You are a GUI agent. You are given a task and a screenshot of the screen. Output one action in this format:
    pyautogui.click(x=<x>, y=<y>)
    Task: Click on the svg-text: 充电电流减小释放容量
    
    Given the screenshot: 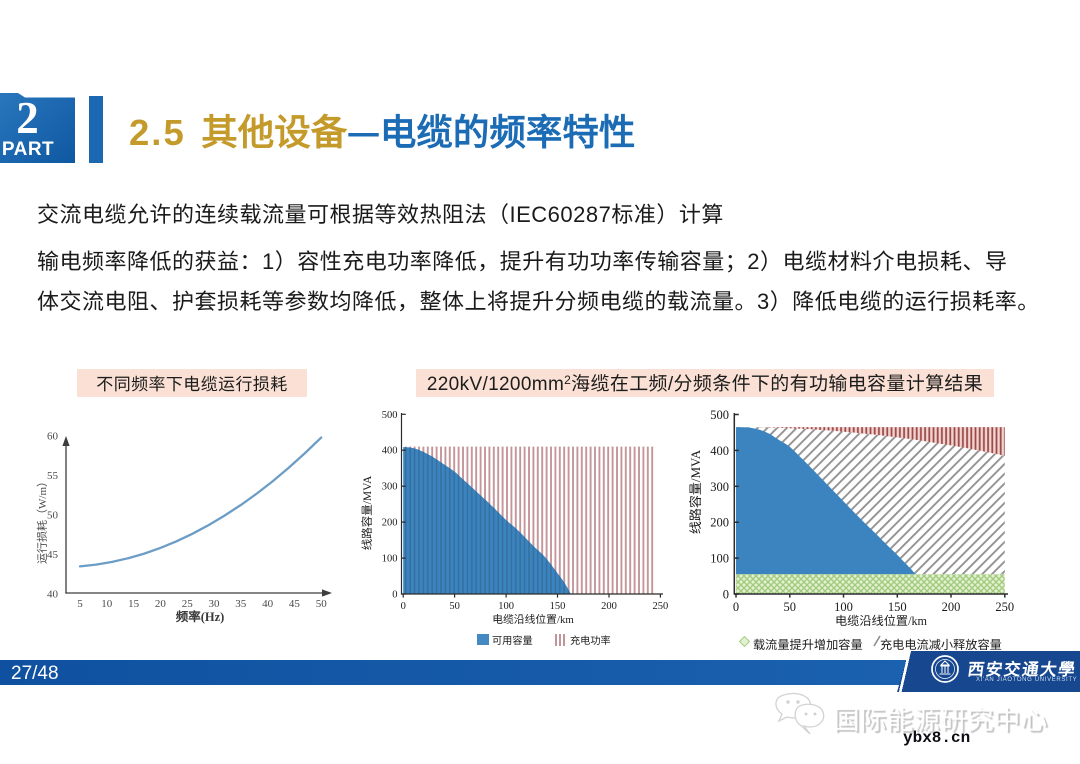 What is the action you would take?
    pyautogui.click(x=941, y=645)
    